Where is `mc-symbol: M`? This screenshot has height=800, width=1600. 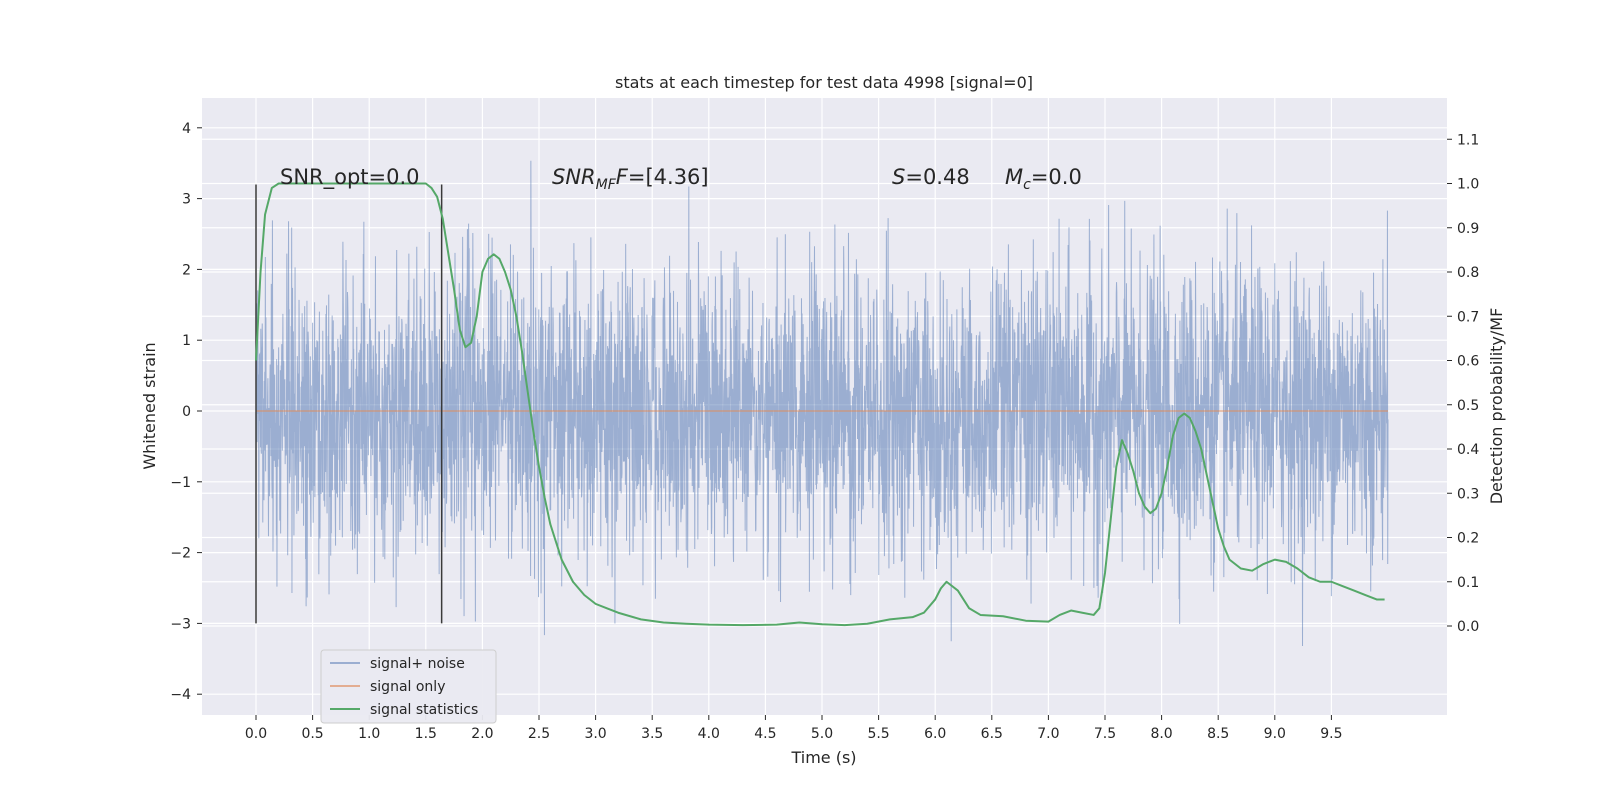
mc-symbol: M is located at coordinates (1014, 177).